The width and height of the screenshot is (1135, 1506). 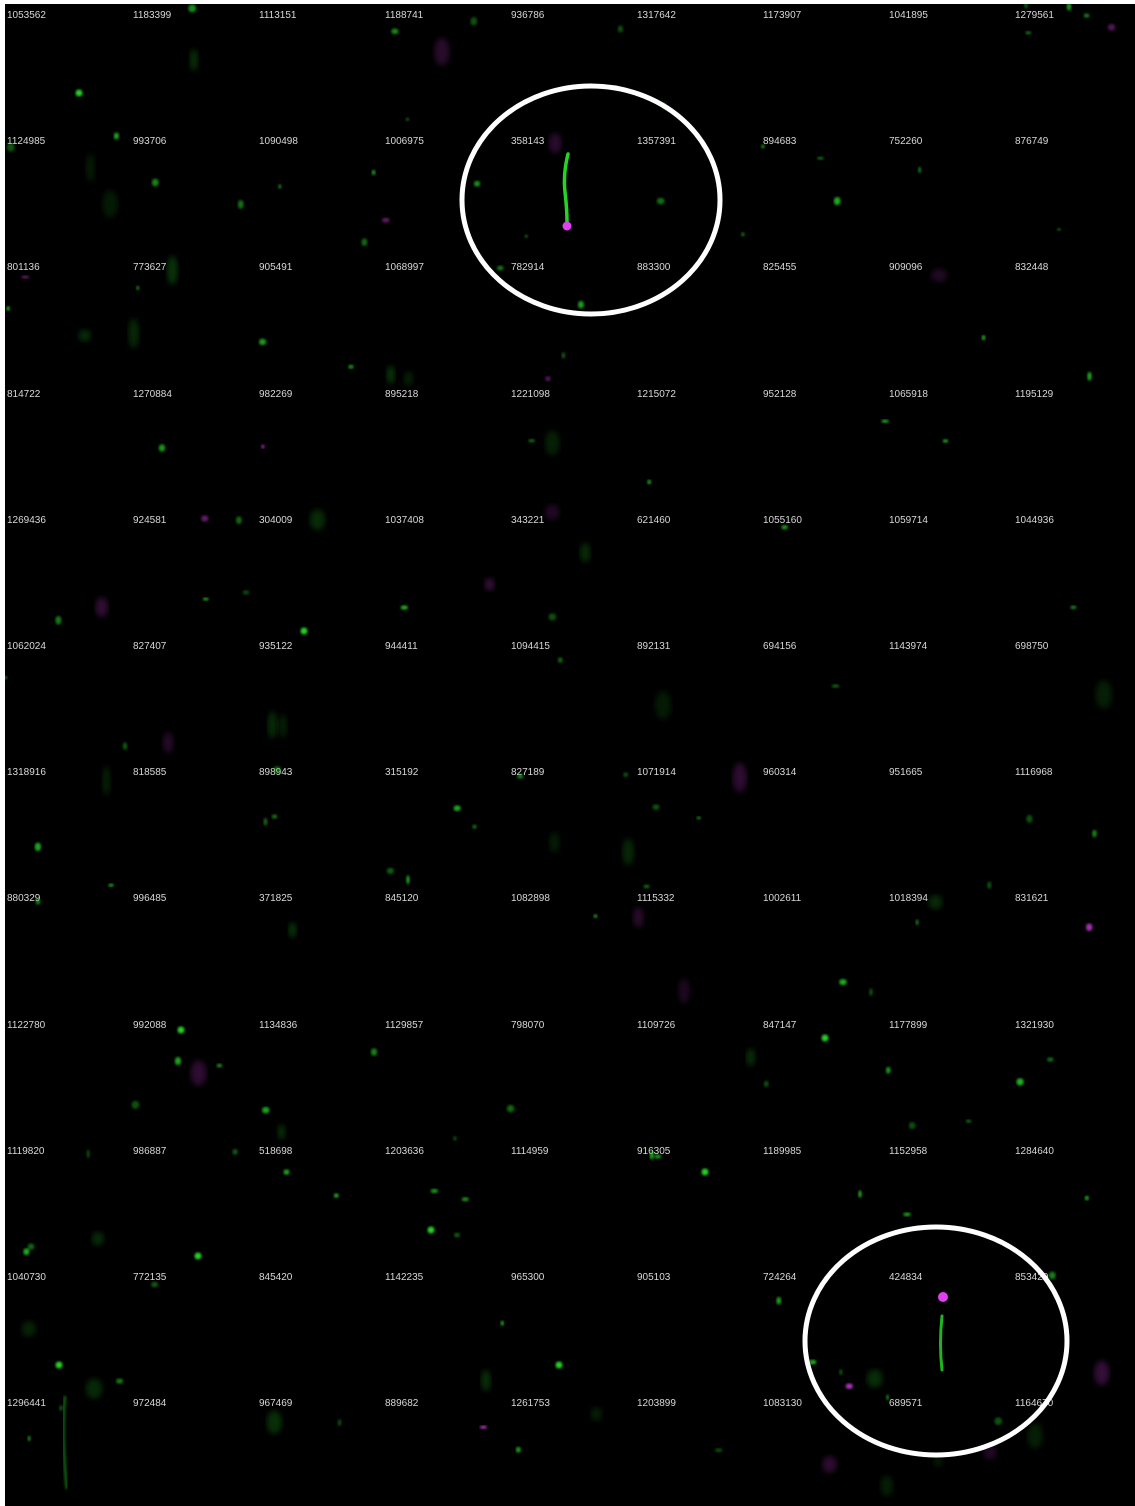 What do you see at coordinates (571, 1449) in the screenshot?
I see `mosaic-tile: 1261753` at bounding box center [571, 1449].